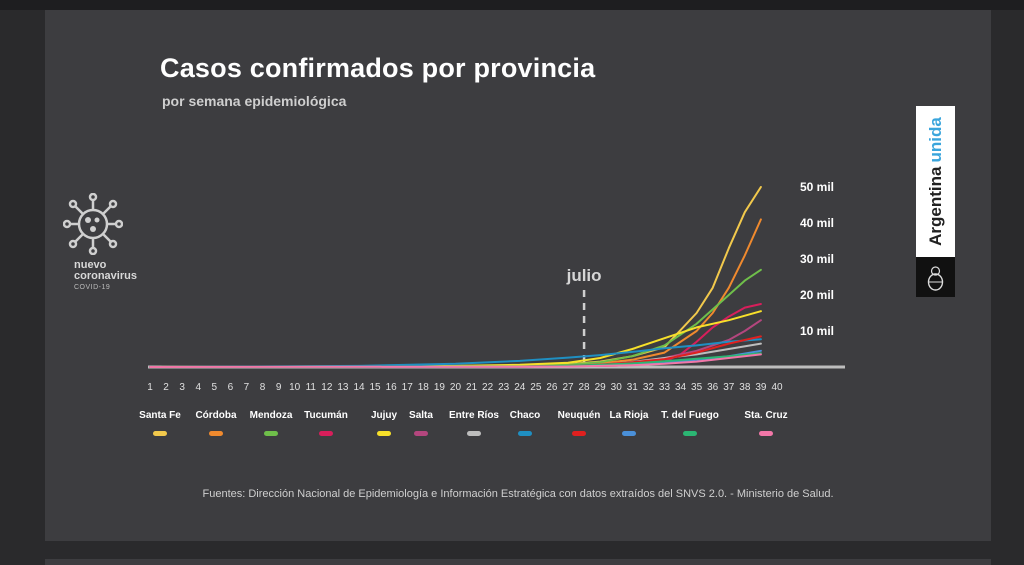  Describe the element at coordinates (518, 562) in the screenshot. I see `next-panel-edge` at that location.